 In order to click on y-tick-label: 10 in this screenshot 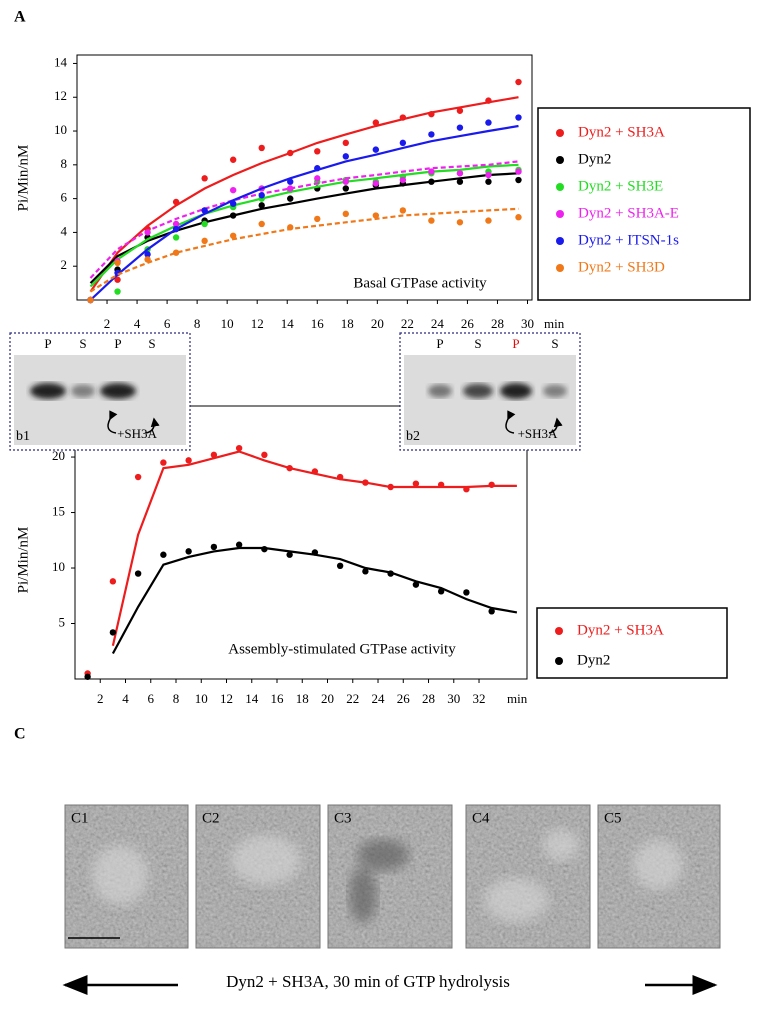, I will do `click(58, 566)`.